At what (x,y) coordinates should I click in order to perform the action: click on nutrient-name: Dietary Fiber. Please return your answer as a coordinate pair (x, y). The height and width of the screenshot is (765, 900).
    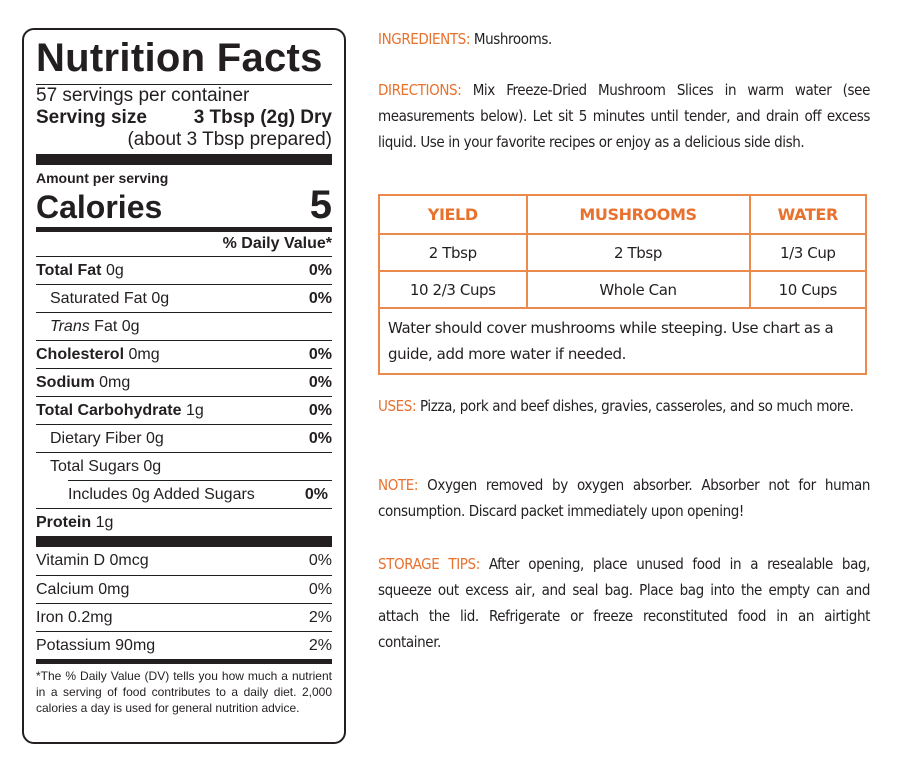
    Looking at the image, I should click on (96, 438).